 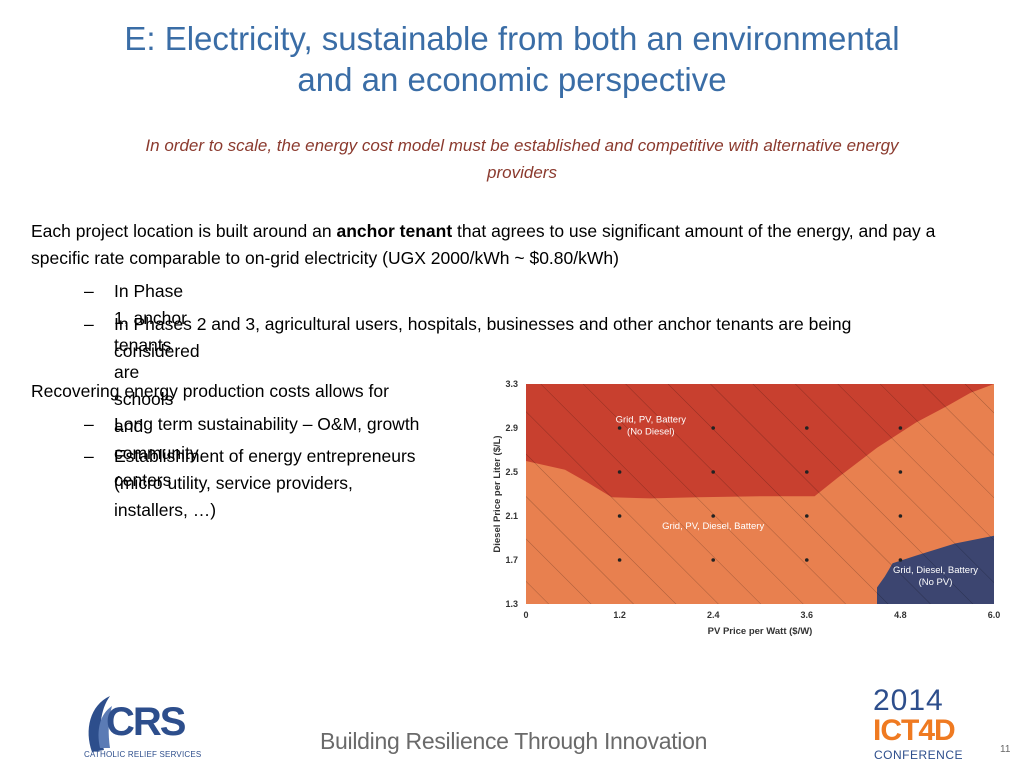 I want to click on x-axis-label: PV Price per Watt ($/W), so click(x=760, y=631).